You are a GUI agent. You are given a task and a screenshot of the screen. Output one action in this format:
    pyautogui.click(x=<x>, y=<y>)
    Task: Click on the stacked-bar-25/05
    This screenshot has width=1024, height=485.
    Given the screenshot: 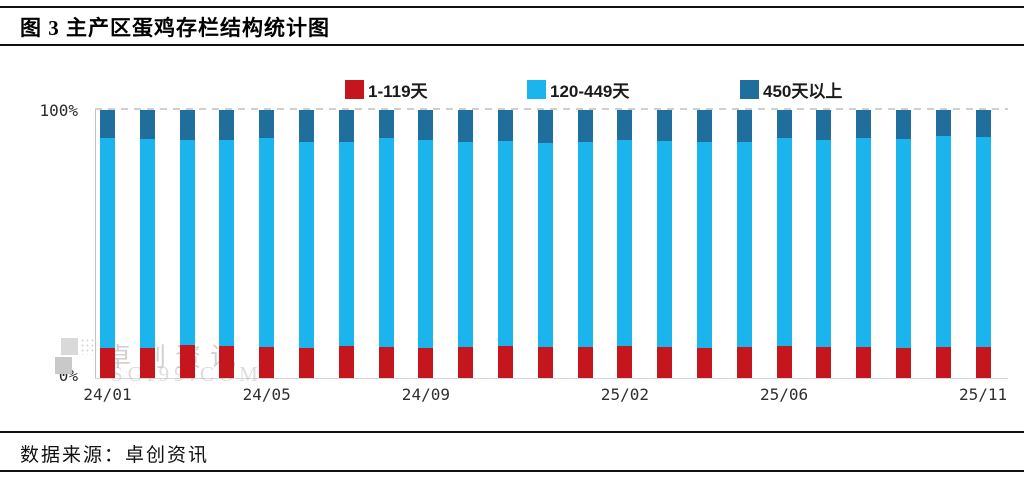 What is the action you would take?
    pyautogui.click(x=744, y=244)
    